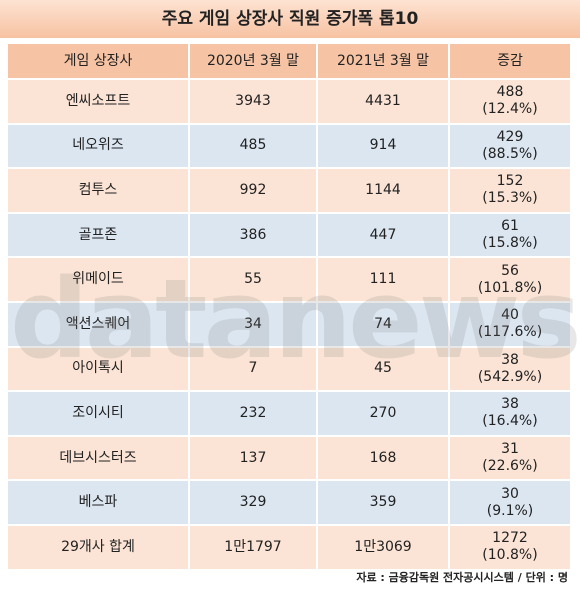 The height and width of the screenshot is (589, 580). I want to click on table-cell: 29개사 합계, so click(99, 548).